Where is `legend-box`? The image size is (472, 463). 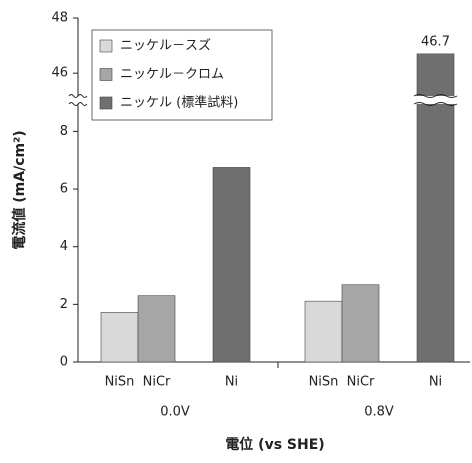
legend-box is located at coordinates (182, 75).